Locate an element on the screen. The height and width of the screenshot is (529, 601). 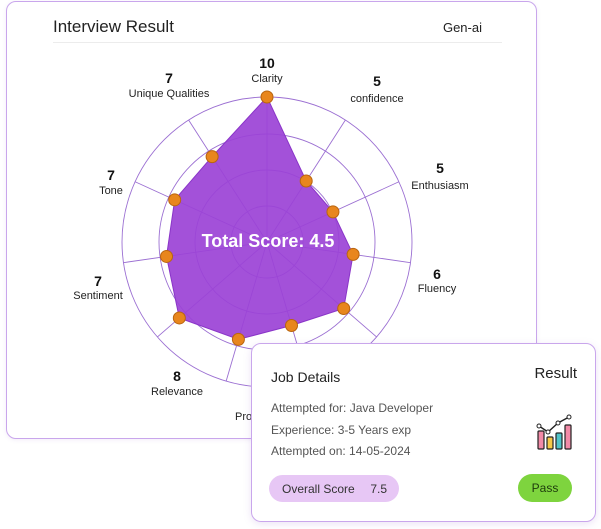
axis-label-10: Tone is located at coordinates (111, 191).